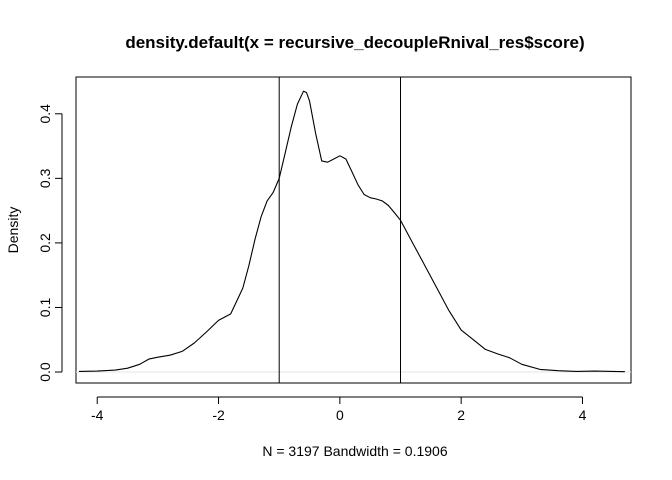 Image resolution: width=672 pixels, height=480 pixels. What do you see at coordinates (354, 451) in the screenshot?
I see `x-axis-label: N = 3197 Bandwidth = 0.1906` at bounding box center [354, 451].